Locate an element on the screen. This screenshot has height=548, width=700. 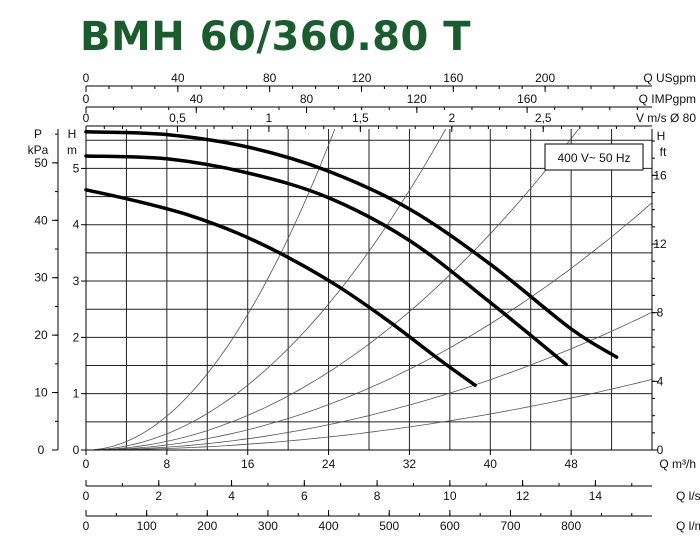
bottom-tick-label: 300 is located at coordinates (268, 526).